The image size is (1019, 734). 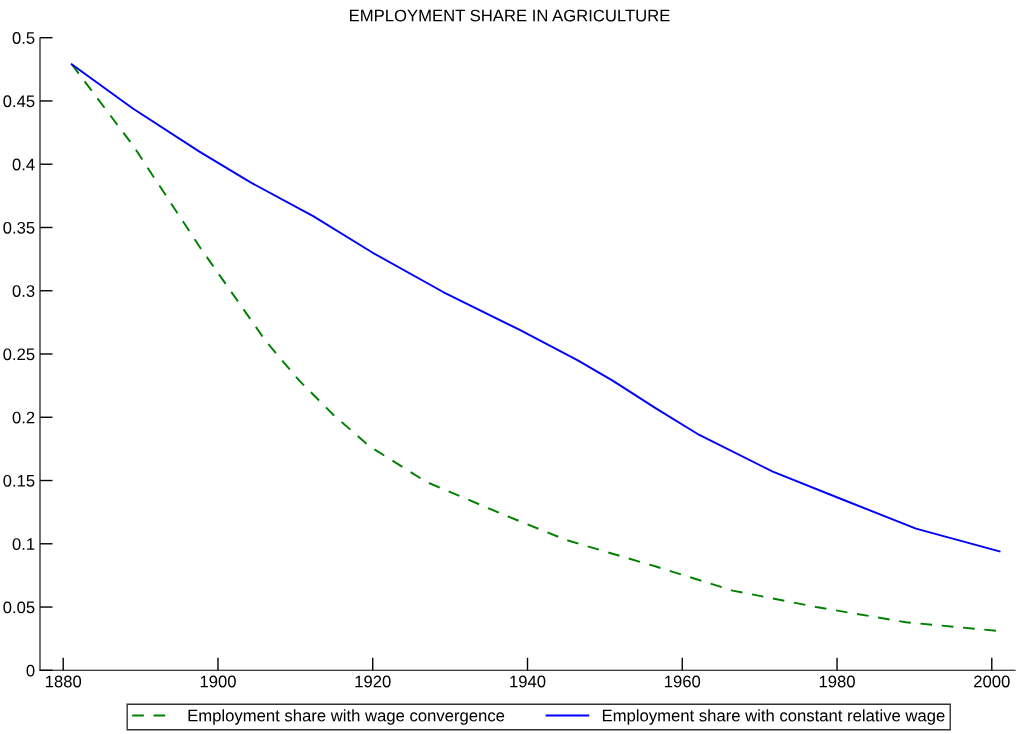 I want to click on y-tick-label: 0.45, so click(x=19, y=101).